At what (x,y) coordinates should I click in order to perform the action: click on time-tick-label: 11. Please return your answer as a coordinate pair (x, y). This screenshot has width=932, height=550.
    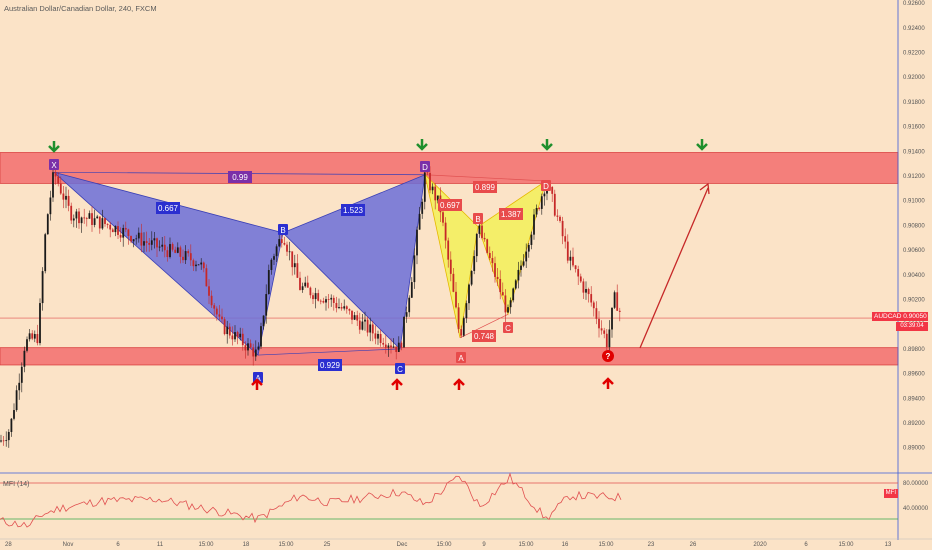
    Looking at the image, I should click on (160, 545).